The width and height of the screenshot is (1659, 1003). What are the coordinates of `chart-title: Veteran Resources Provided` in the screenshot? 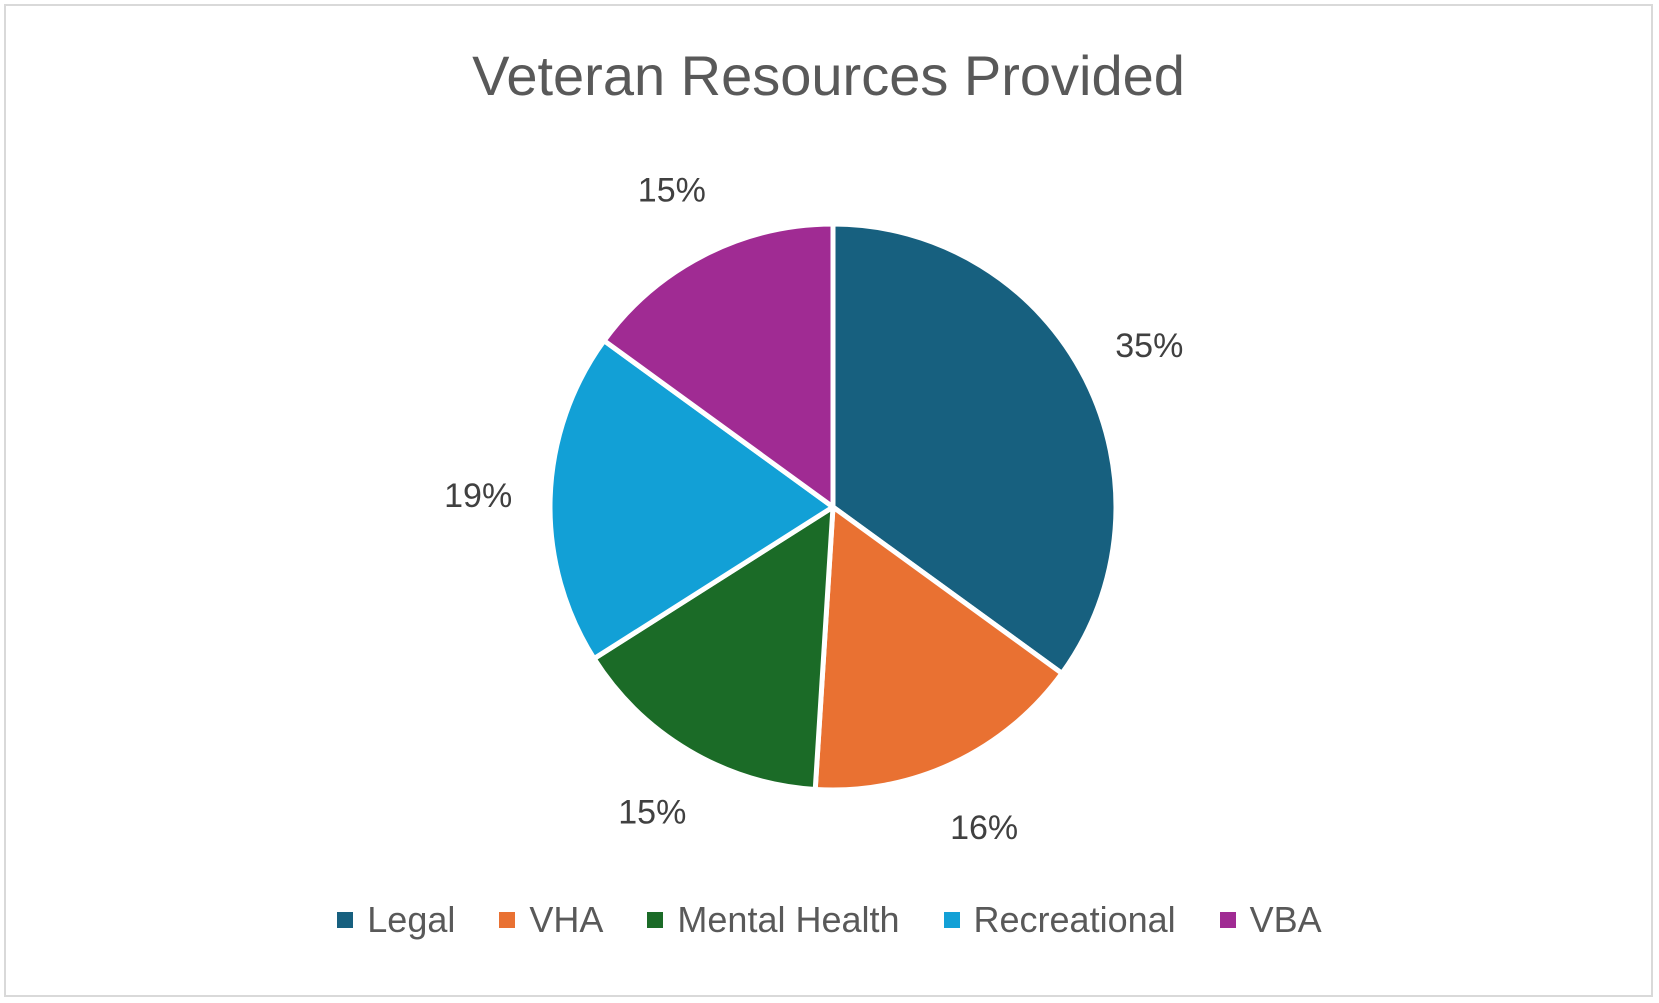 It's located at (828, 75).